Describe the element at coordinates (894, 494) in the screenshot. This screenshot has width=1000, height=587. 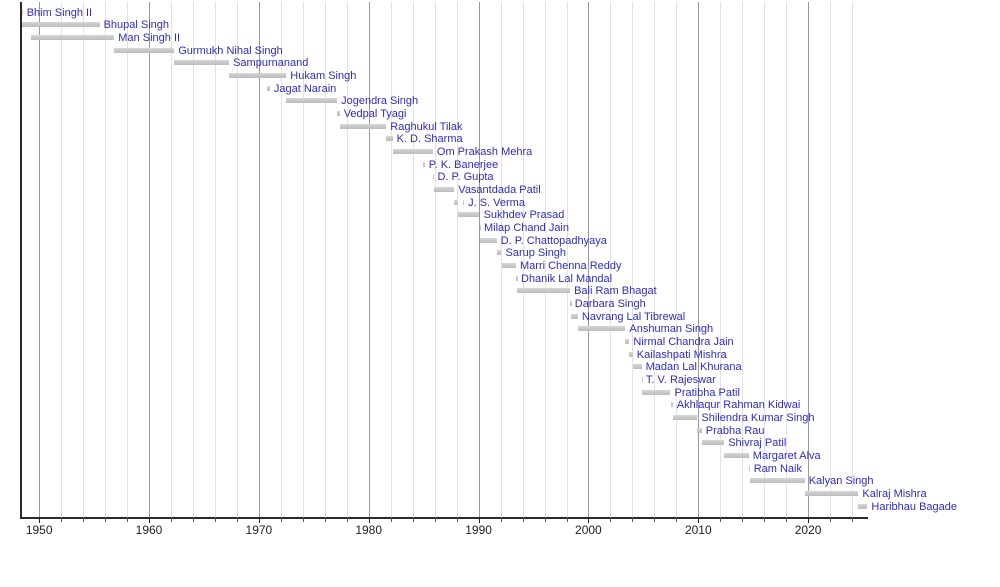
I see `person-label: Kalraj Mishra` at that location.